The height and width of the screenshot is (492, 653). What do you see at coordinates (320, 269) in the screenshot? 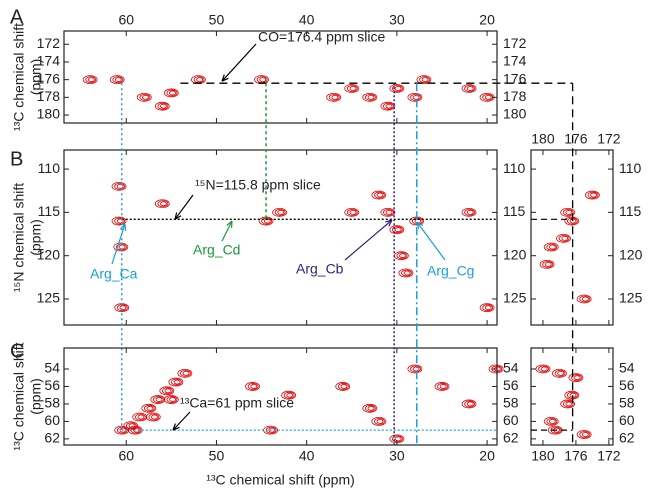
I see `marker-label: Arg_Cb` at bounding box center [320, 269].